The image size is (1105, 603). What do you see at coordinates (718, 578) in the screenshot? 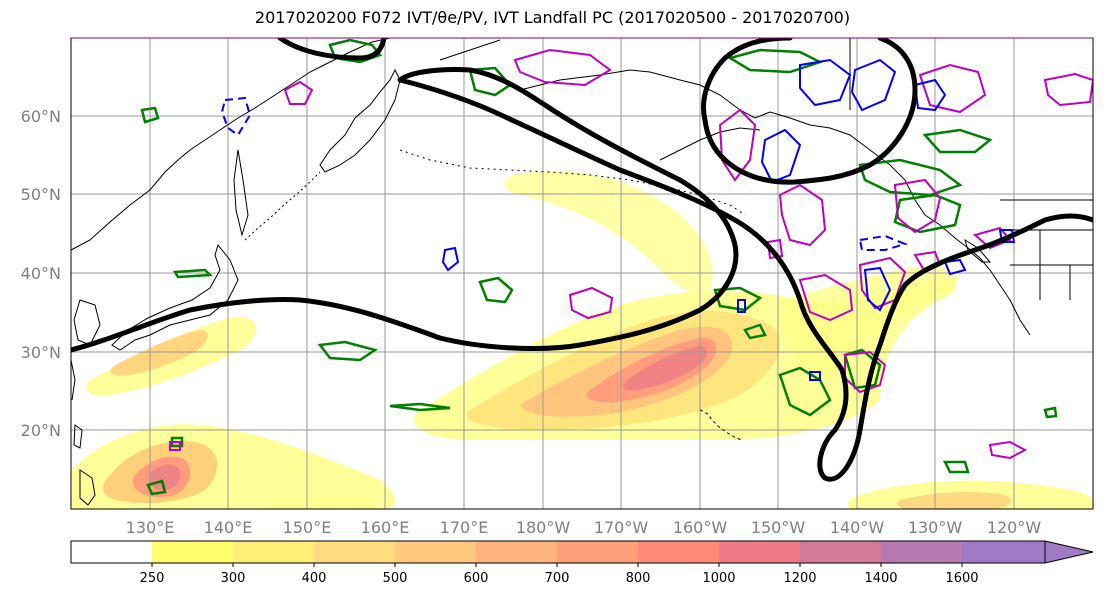
I see `colorbar-tick-label: 1000` at bounding box center [718, 578].